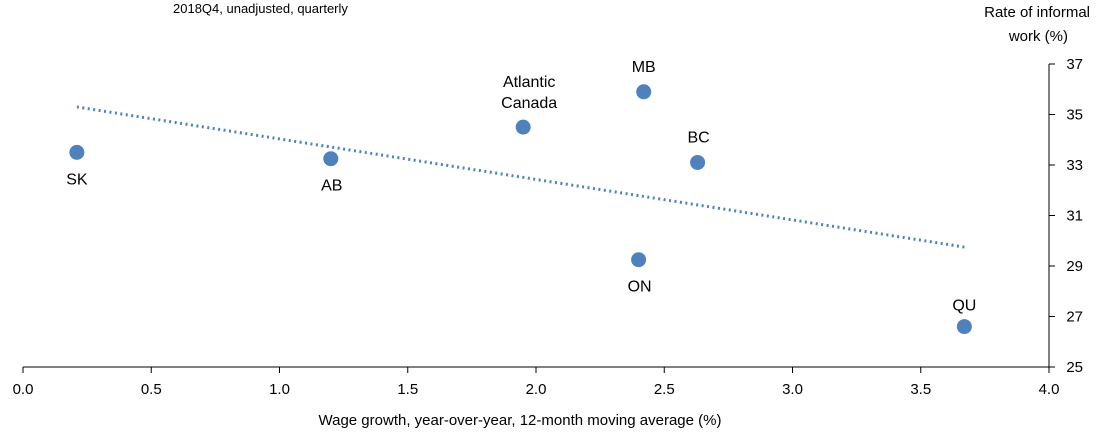 The width and height of the screenshot is (1107, 436). I want to click on y-tick-label: 31, so click(1074, 216).